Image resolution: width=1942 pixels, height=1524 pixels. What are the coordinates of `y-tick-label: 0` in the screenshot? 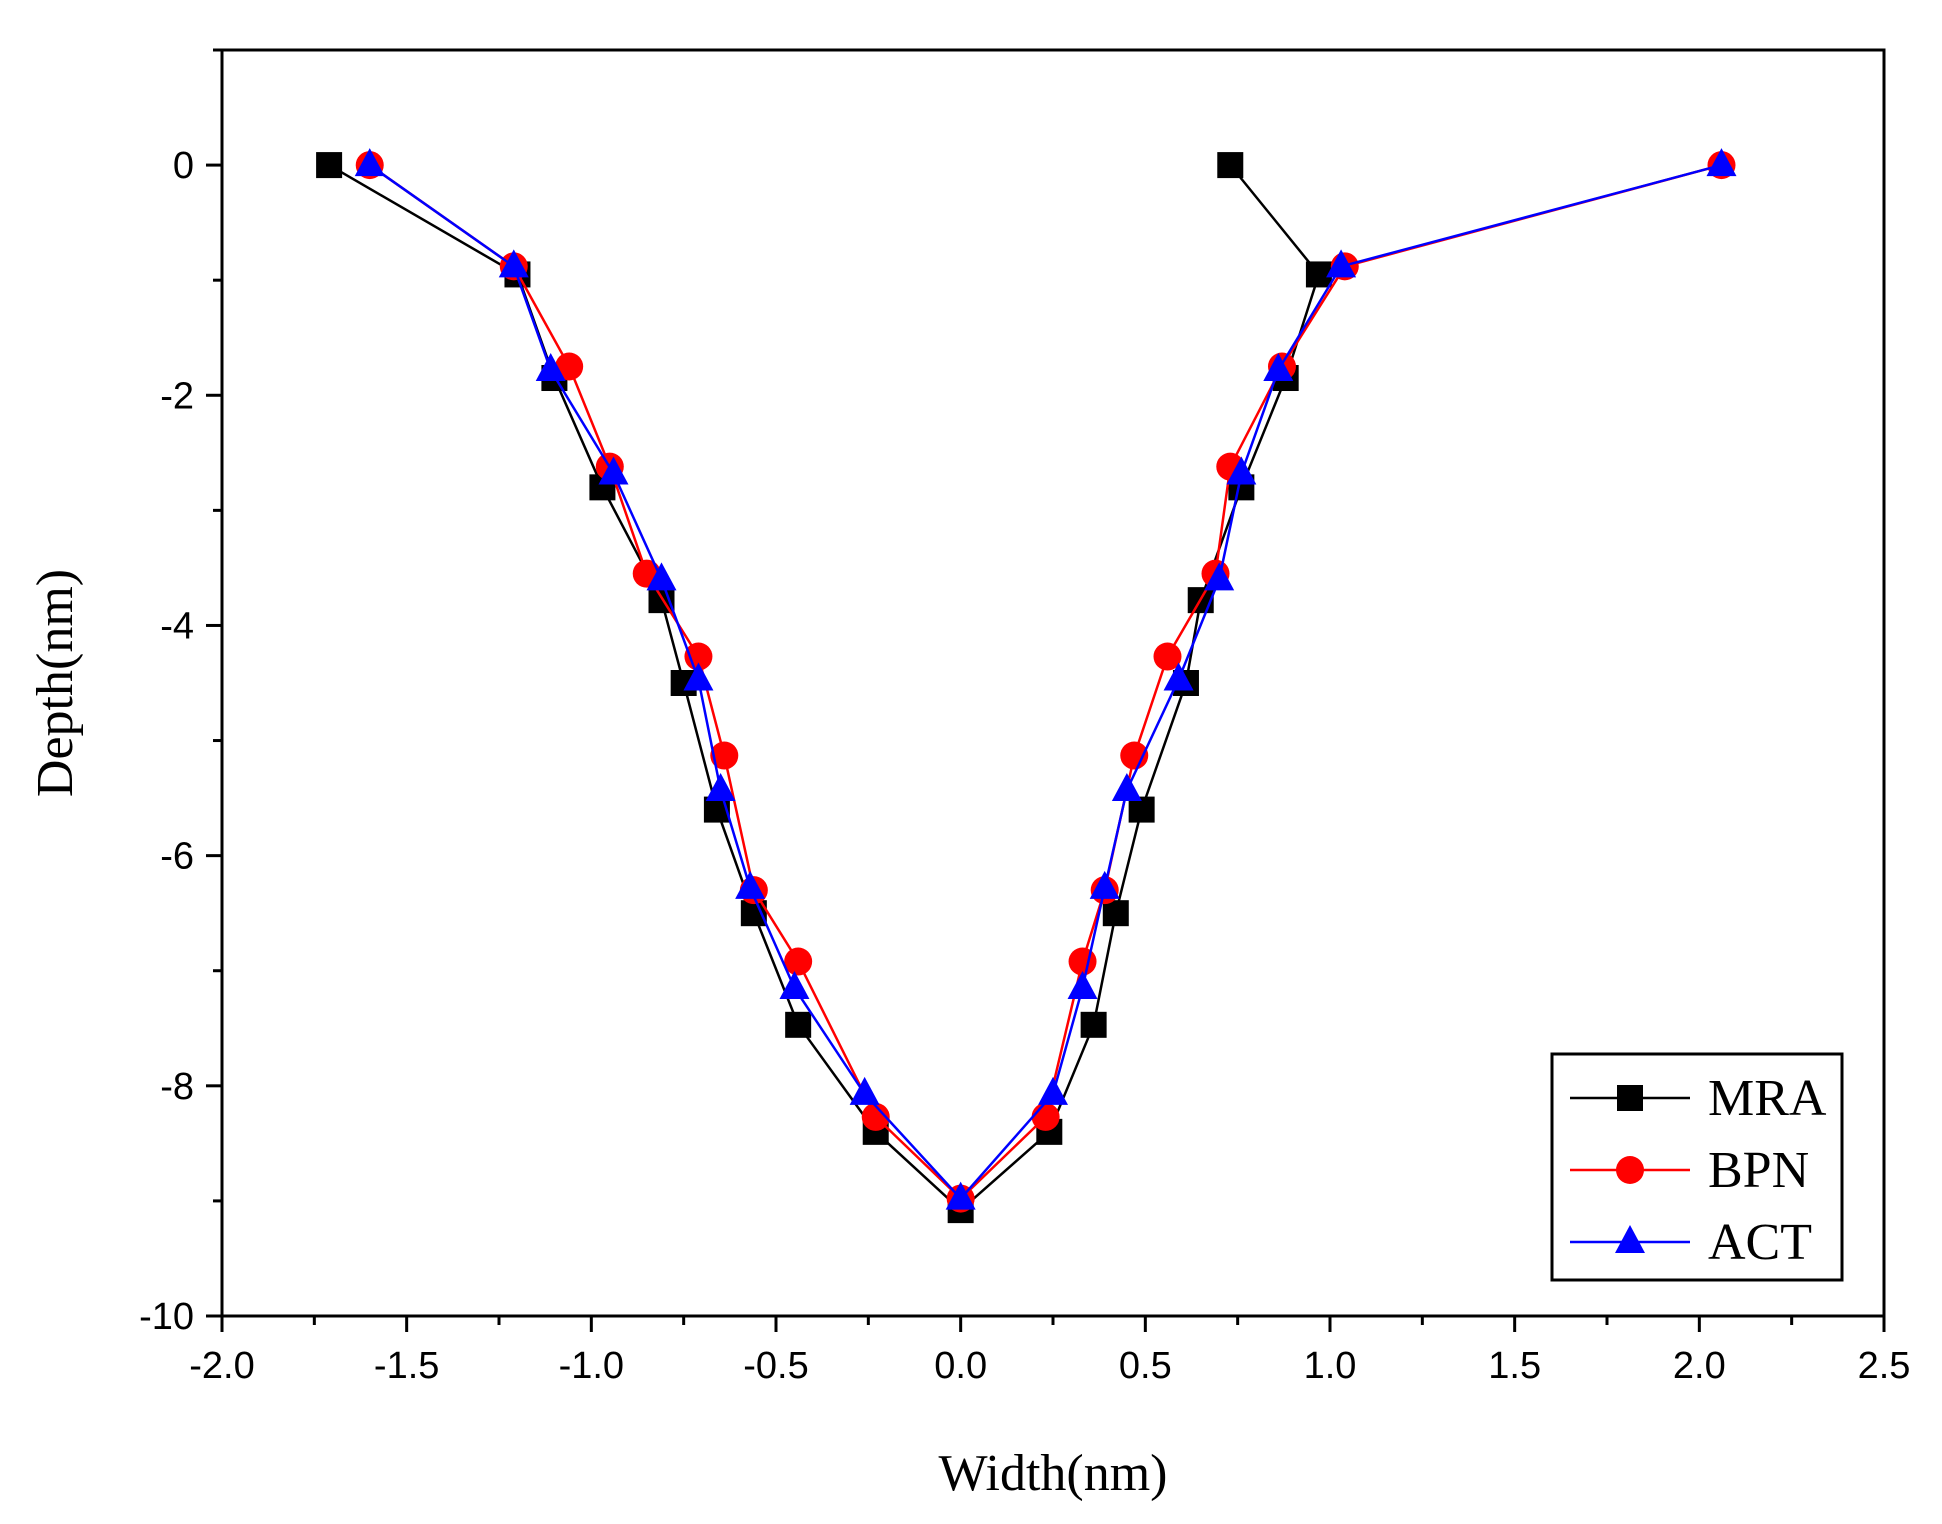 It's located at (183, 166).